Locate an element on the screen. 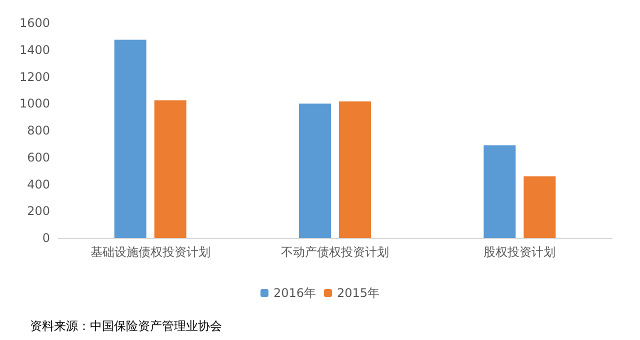 The width and height of the screenshot is (640, 340). y-tick-label: 1600 is located at coordinates (34, 23).